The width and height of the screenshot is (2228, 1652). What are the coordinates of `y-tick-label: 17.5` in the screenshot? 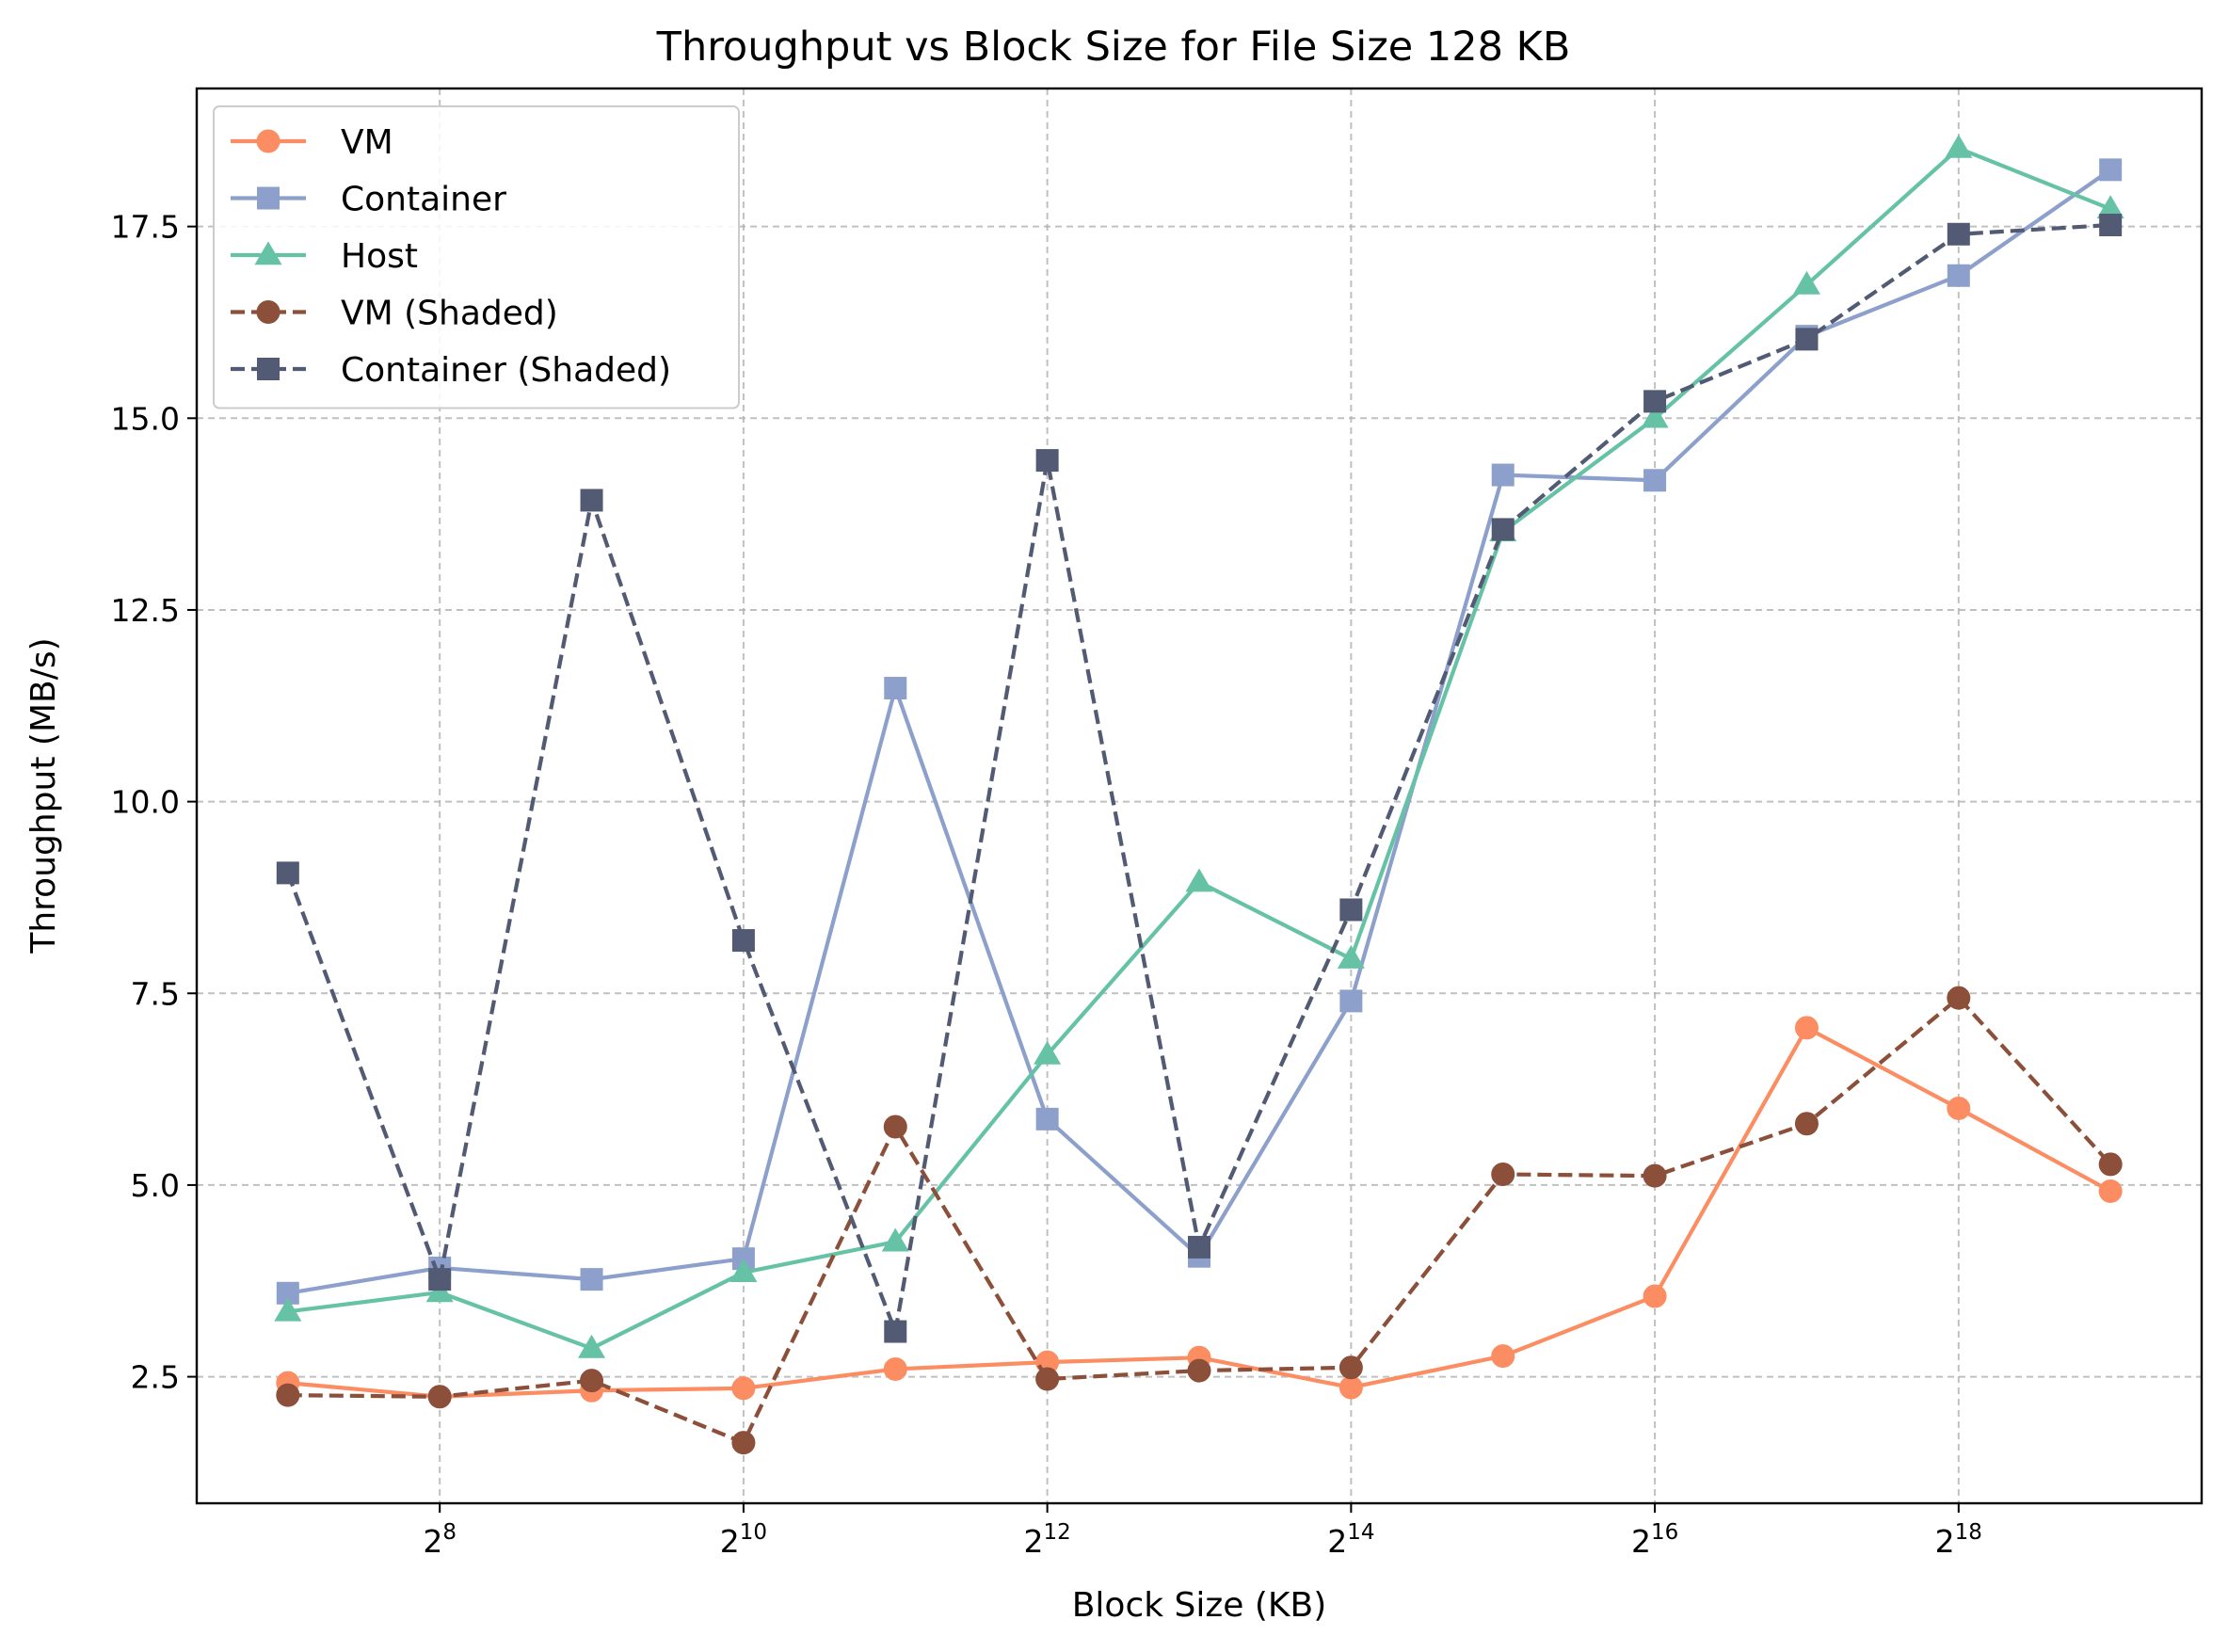 It's located at (145, 227).